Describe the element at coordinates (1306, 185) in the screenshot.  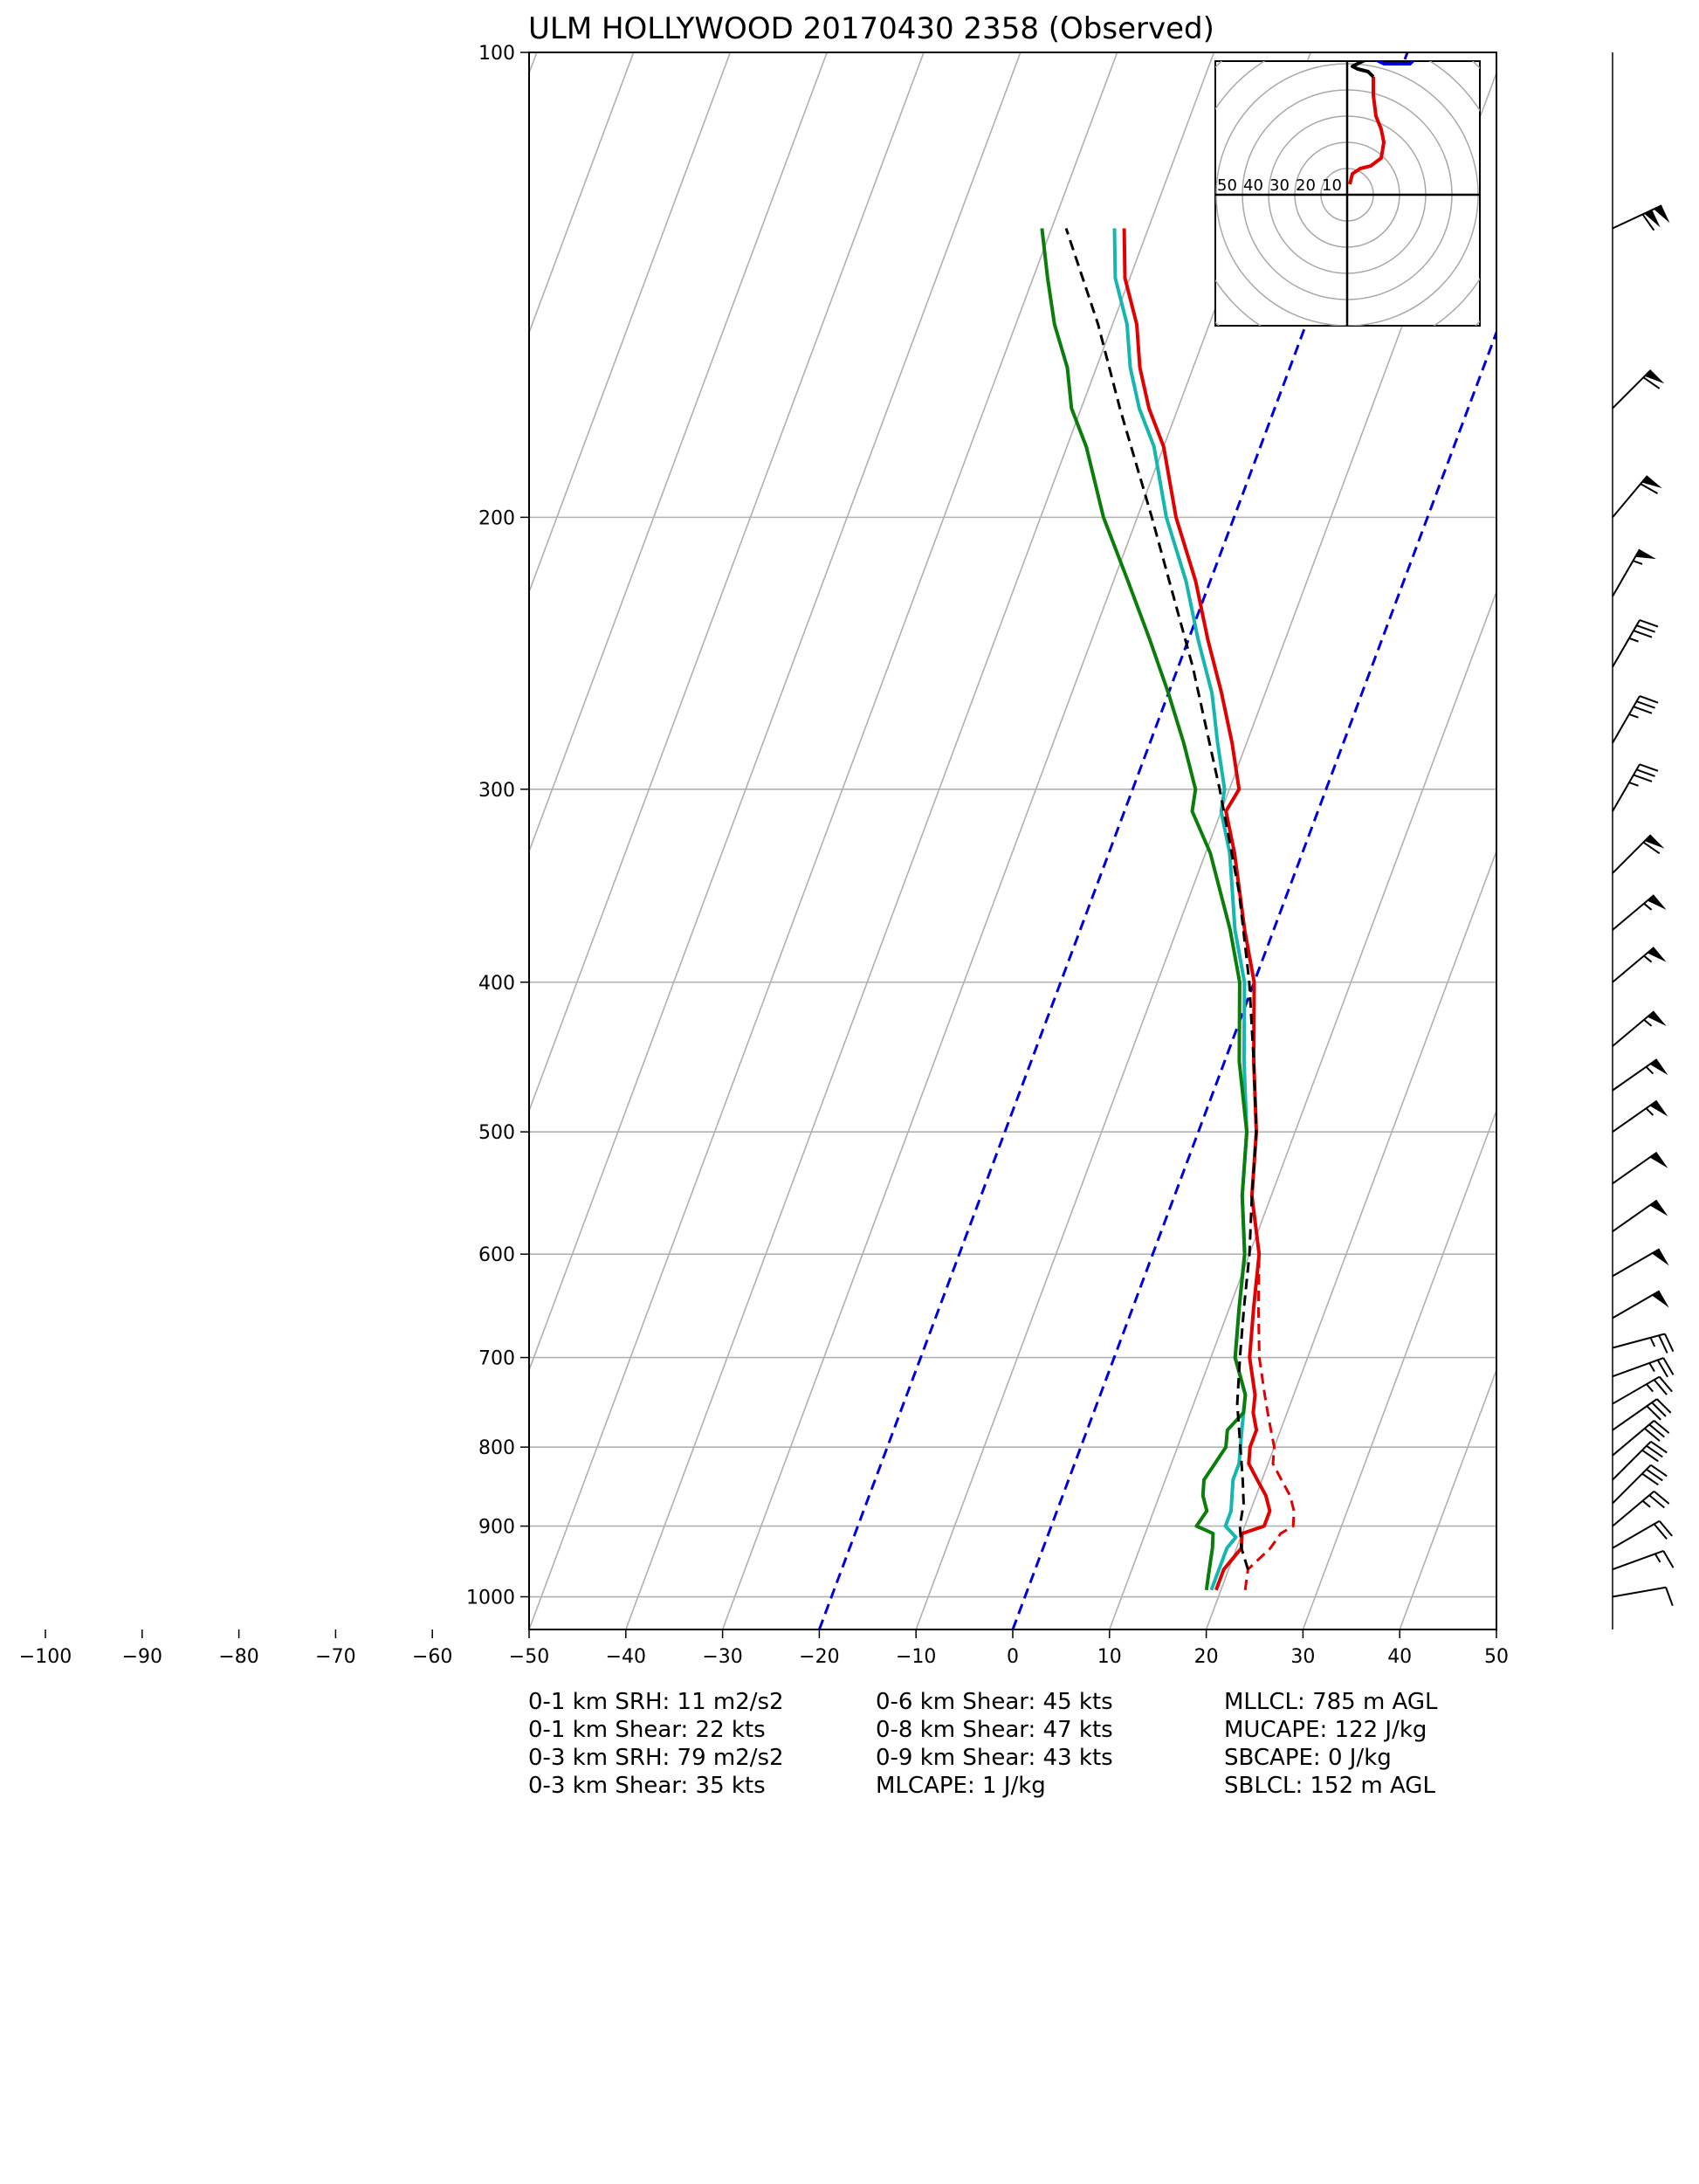
I see `hodograph-ring-label: 20` at that location.